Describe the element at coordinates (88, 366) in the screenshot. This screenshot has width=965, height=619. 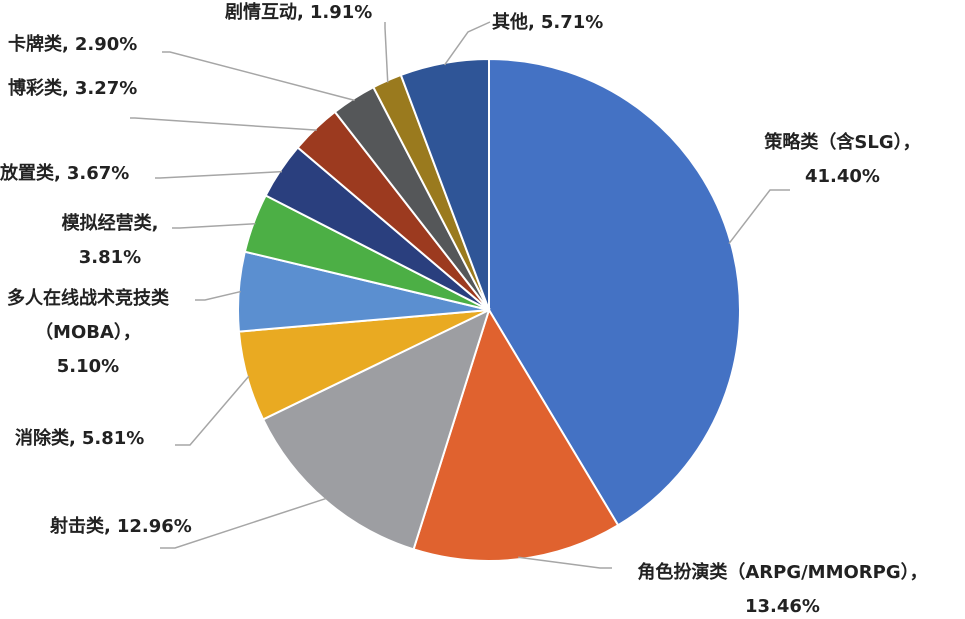
I see `value-label: 5.10%` at that location.